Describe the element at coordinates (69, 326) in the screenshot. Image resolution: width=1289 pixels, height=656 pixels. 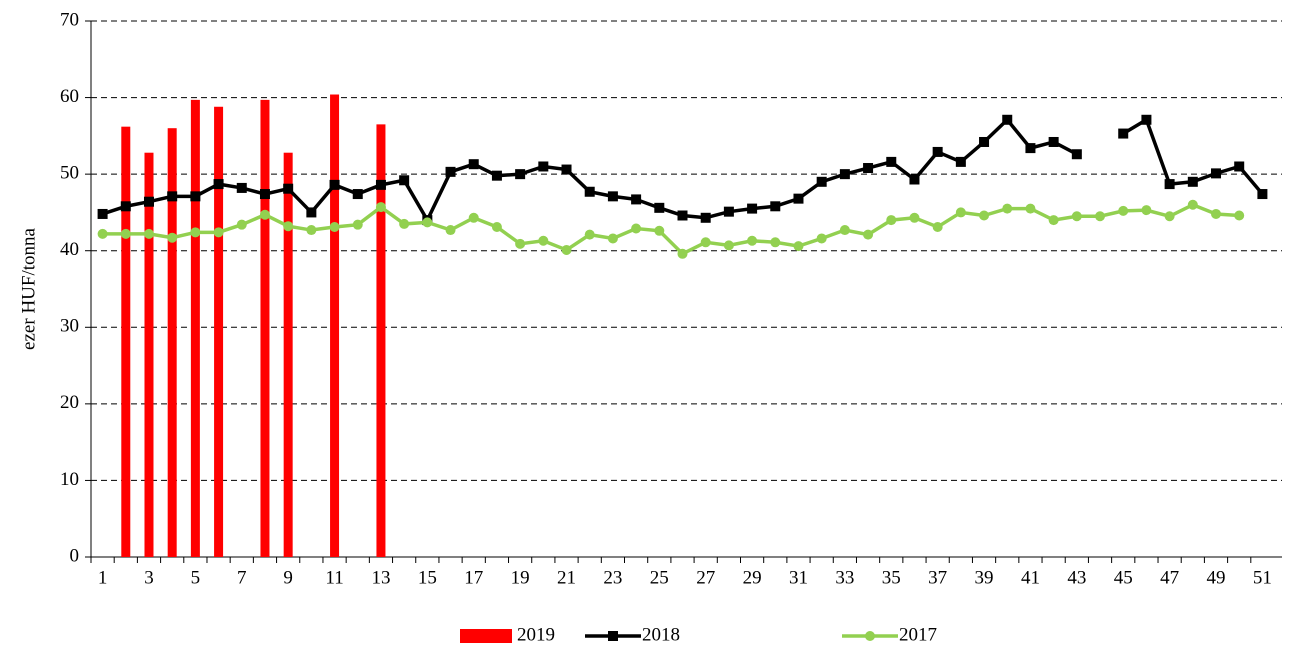
I see `y-tick-label: 30` at that location.